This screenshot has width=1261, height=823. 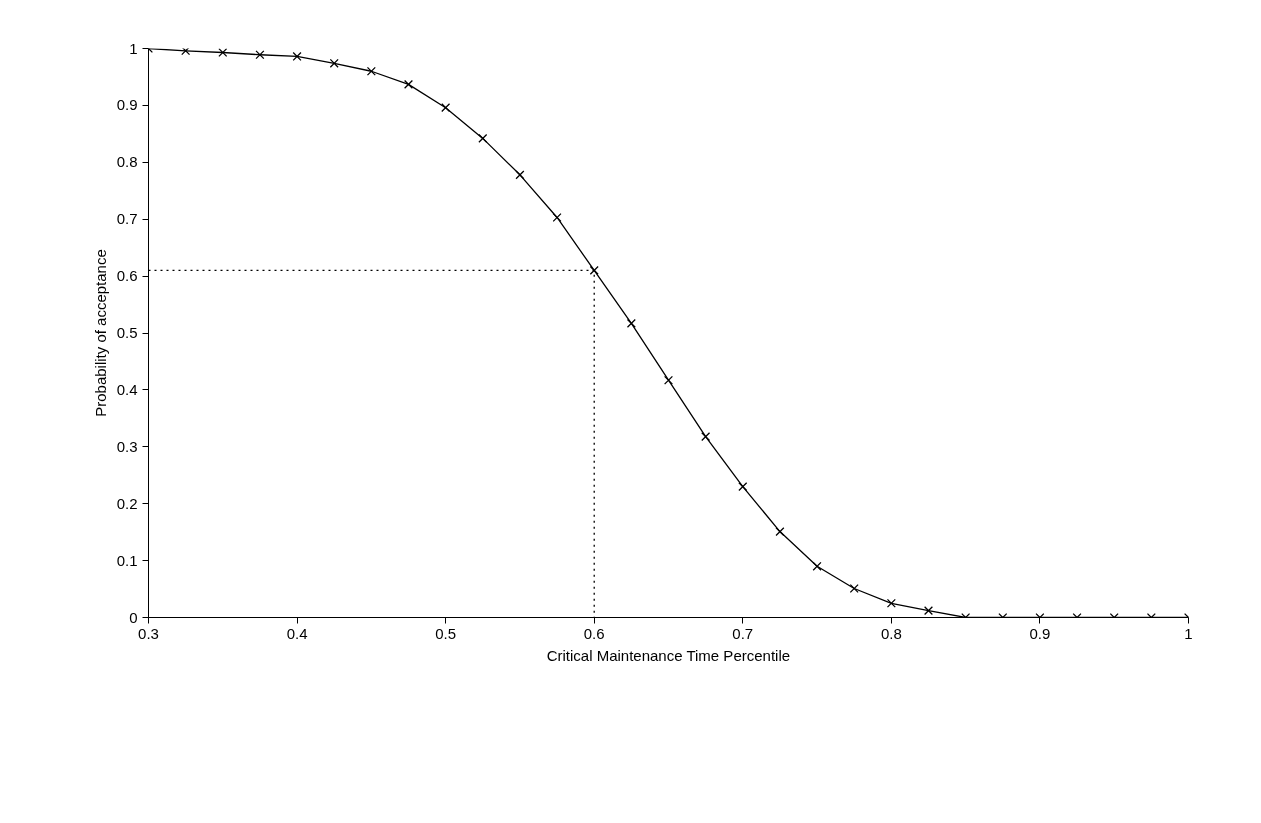 I want to click on y-tick-label: 1, so click(x=133, y=48).